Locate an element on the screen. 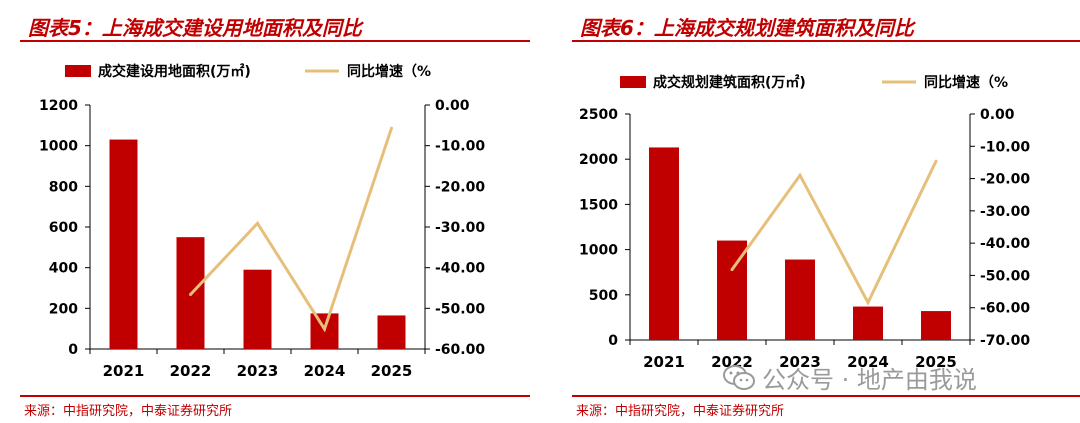 The image size is (1080, 423). wechat-icon is located at coordinates (739, 377).